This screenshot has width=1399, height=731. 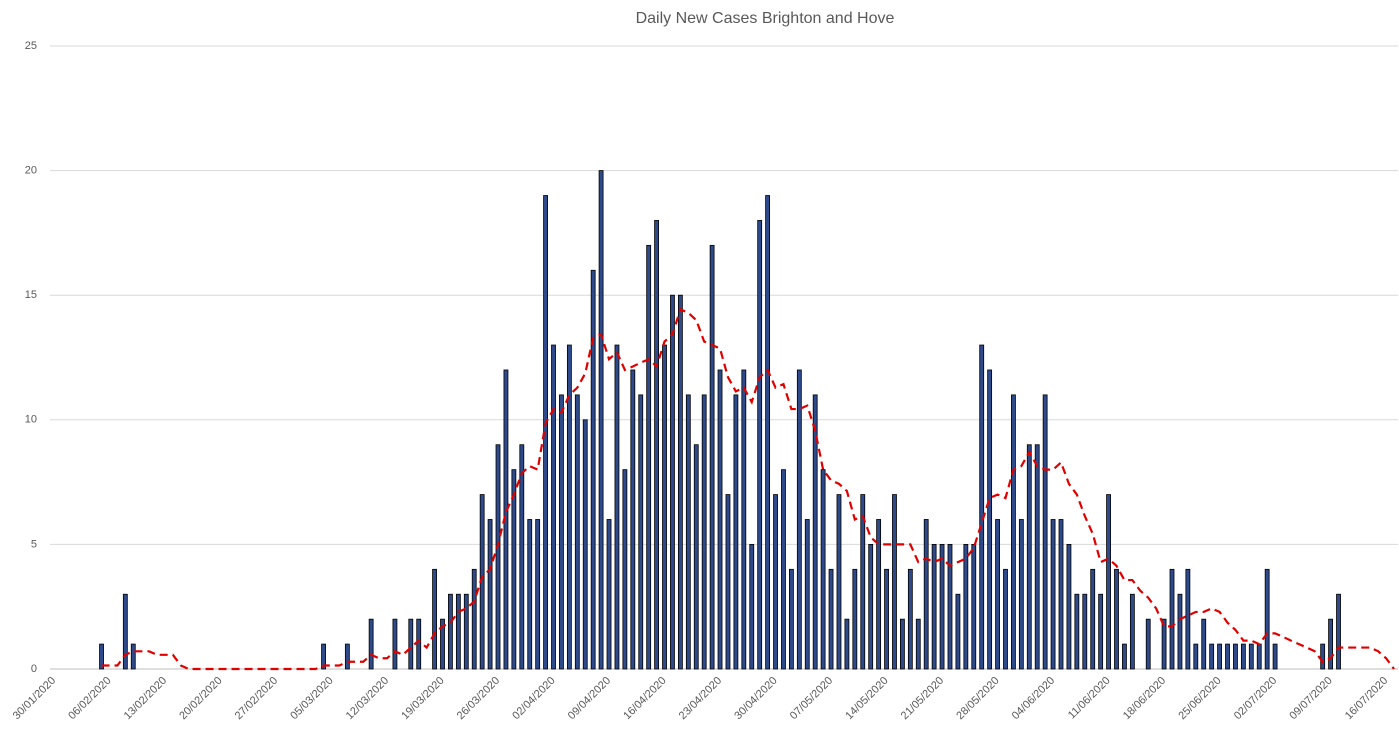 What do you see at coordinates (31, 420) in the screenshot?
I see `y-tick-label: 10` at bounding box center [31, 420].